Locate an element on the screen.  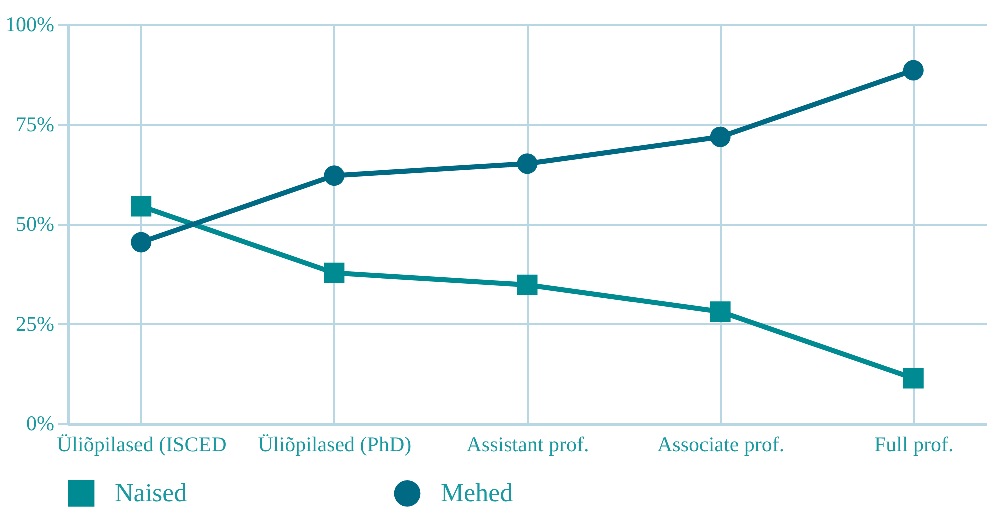
y-tick-label: 0% is located at coordinates (40, 424).